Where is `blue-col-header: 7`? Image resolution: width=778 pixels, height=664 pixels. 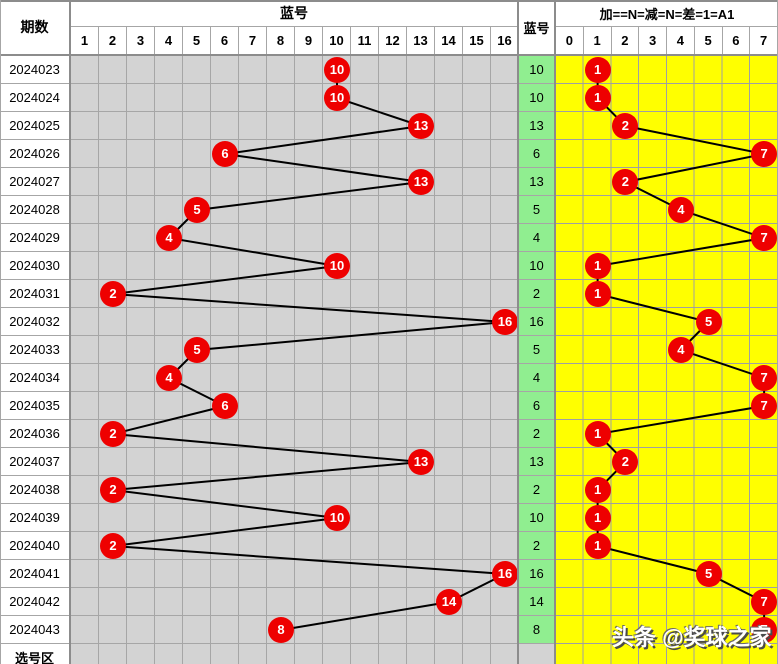 blue-col-header: 7 is located at coordinates (253, 40).